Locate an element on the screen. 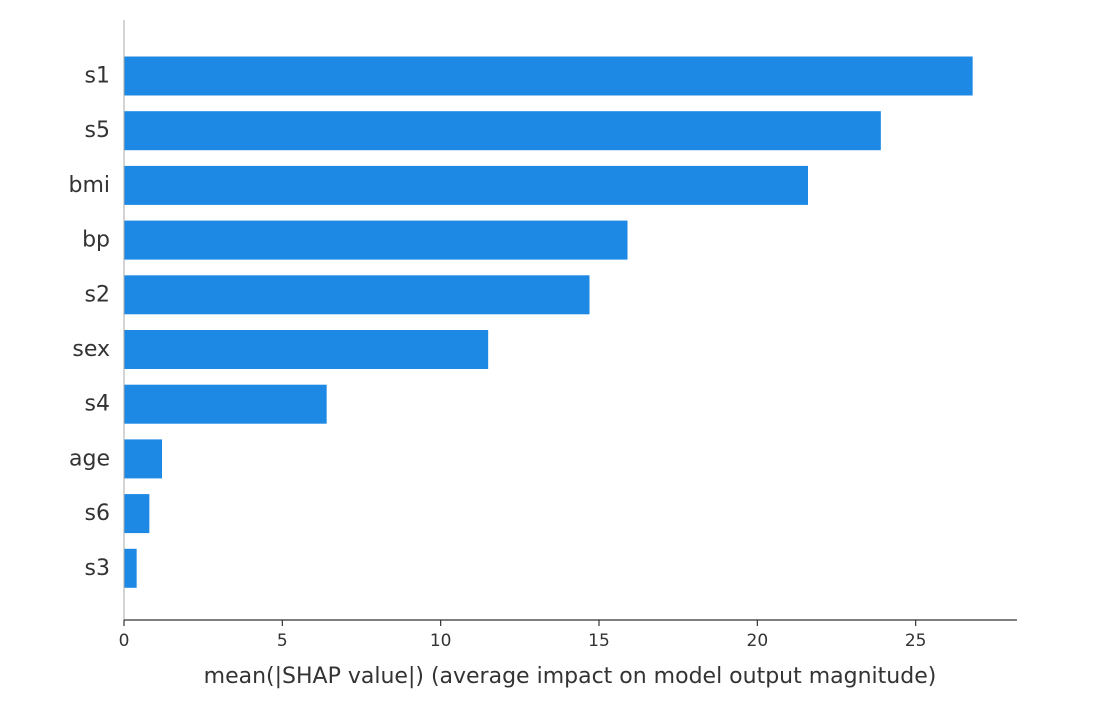 The width and height of the screenshot is (1094, 710). bar-bp is located at coordinates (376, 240).